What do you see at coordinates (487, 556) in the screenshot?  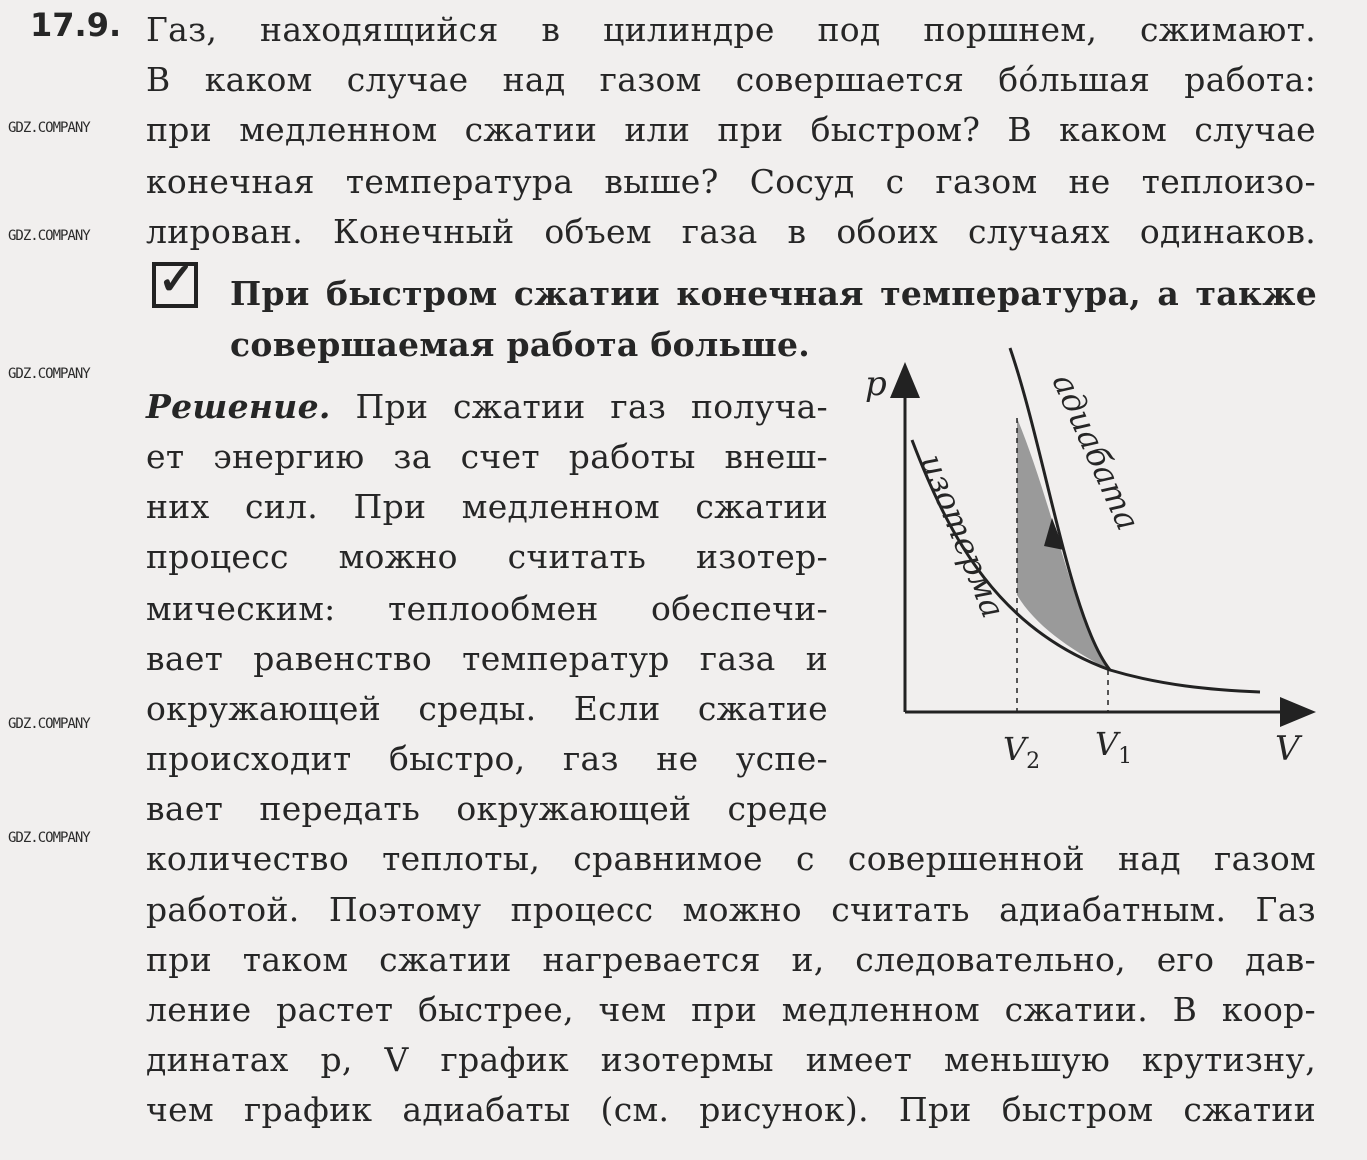 I see `solution-line: процесс можно считать изотер-` at bounding box center [487, 556].